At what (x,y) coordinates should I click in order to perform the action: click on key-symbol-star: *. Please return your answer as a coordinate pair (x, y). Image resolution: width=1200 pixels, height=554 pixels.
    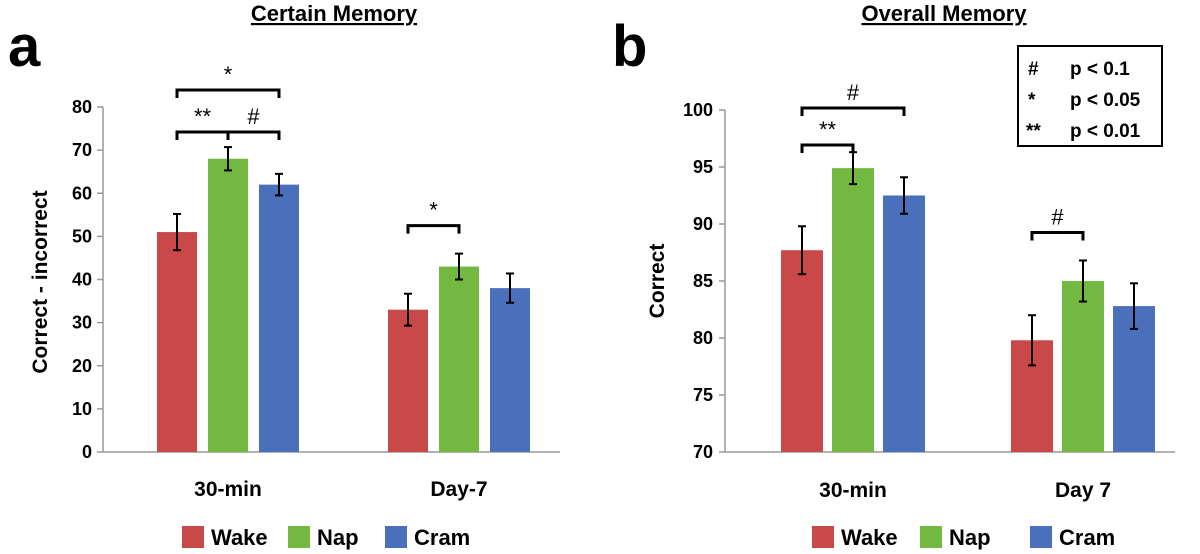
    Looking at the image, I should click on (1032, 100).